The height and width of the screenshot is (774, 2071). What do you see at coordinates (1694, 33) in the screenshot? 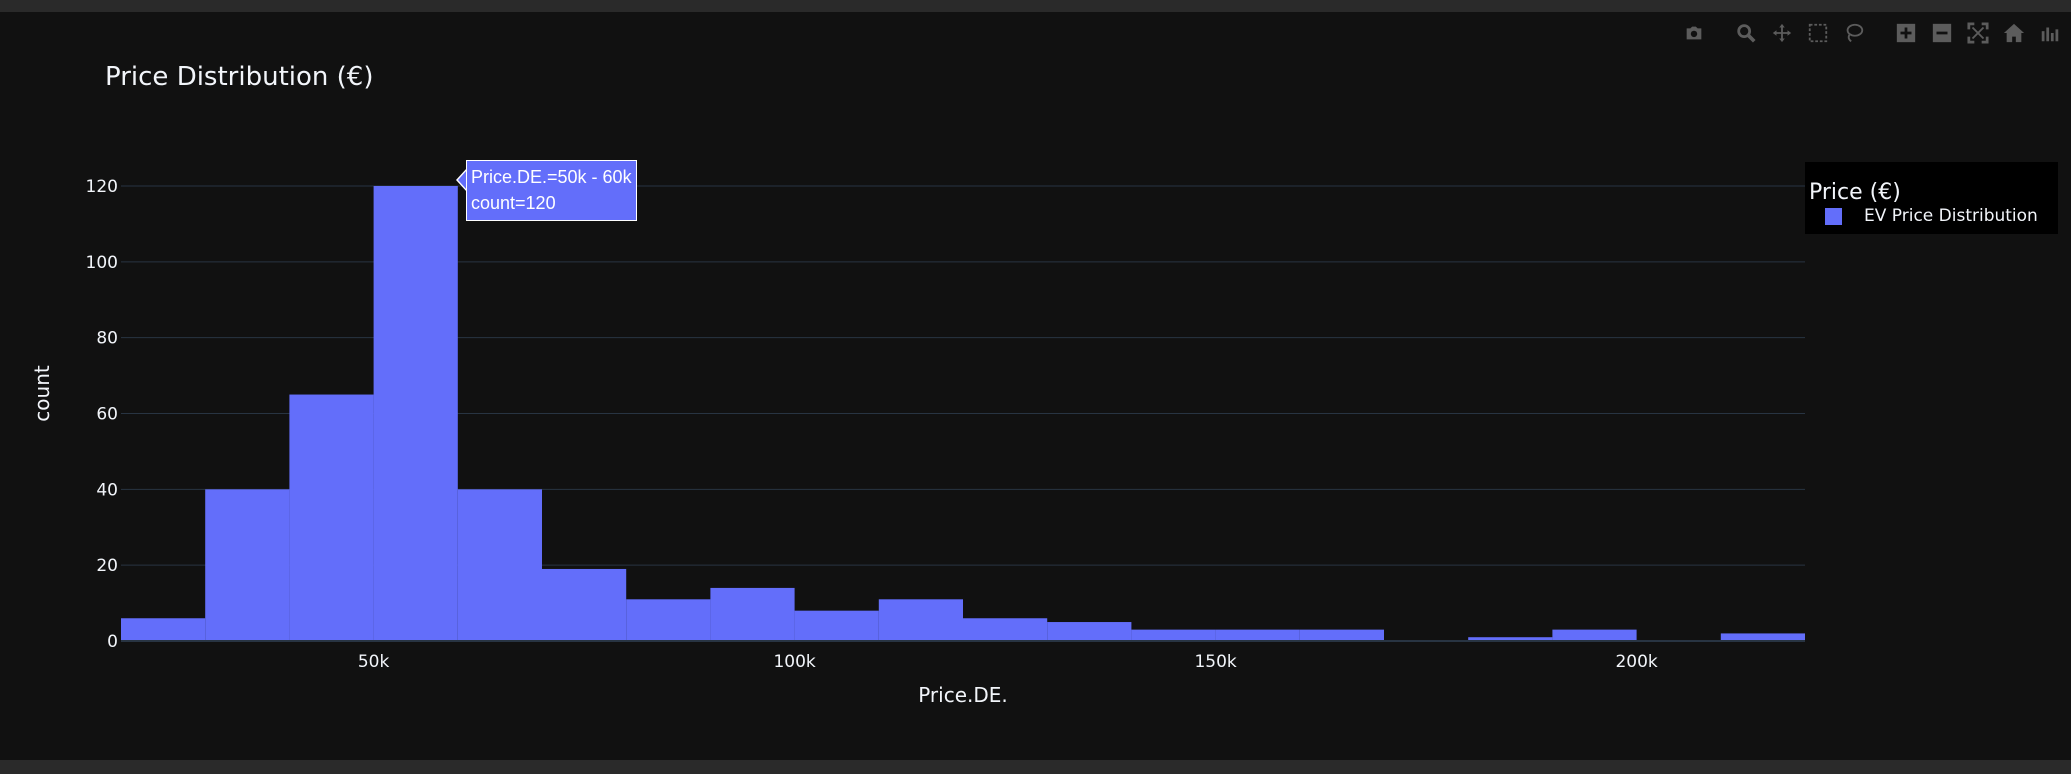
I see `camera-icon` at bounding box center [1694, 33].